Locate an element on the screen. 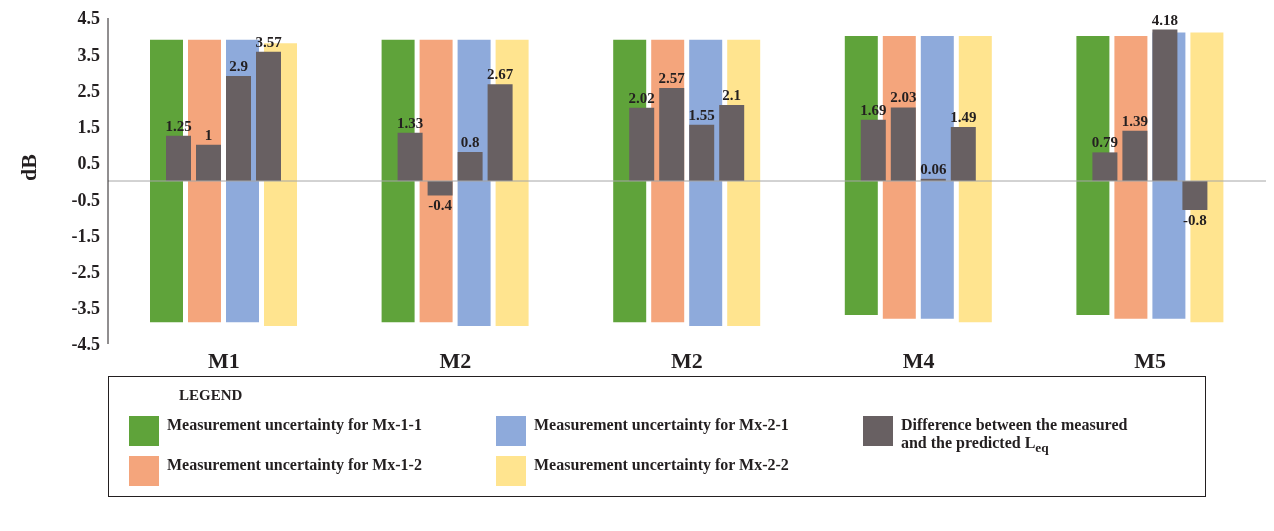  x-tick-label: M4 is located at coordinates (918, 360).